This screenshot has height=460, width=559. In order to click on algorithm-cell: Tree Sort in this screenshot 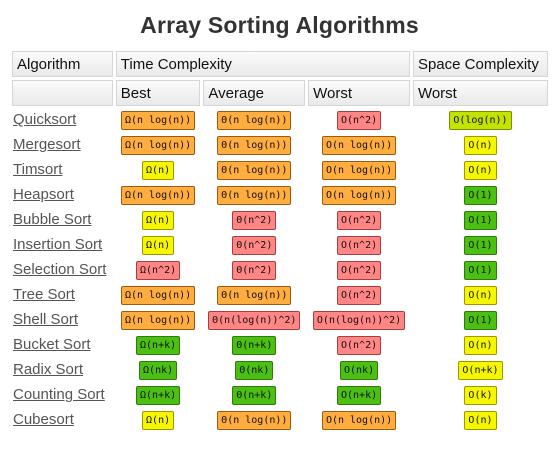, I will do `click(62, 295)`.